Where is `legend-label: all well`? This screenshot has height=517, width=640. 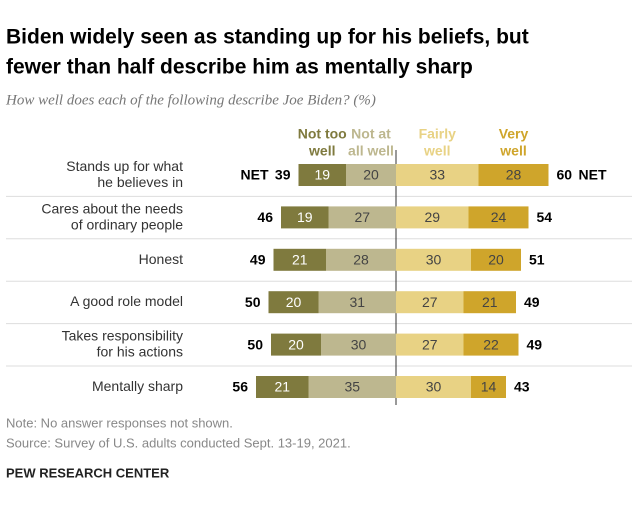 legend-label: all well is located at coordinates (371, 151).